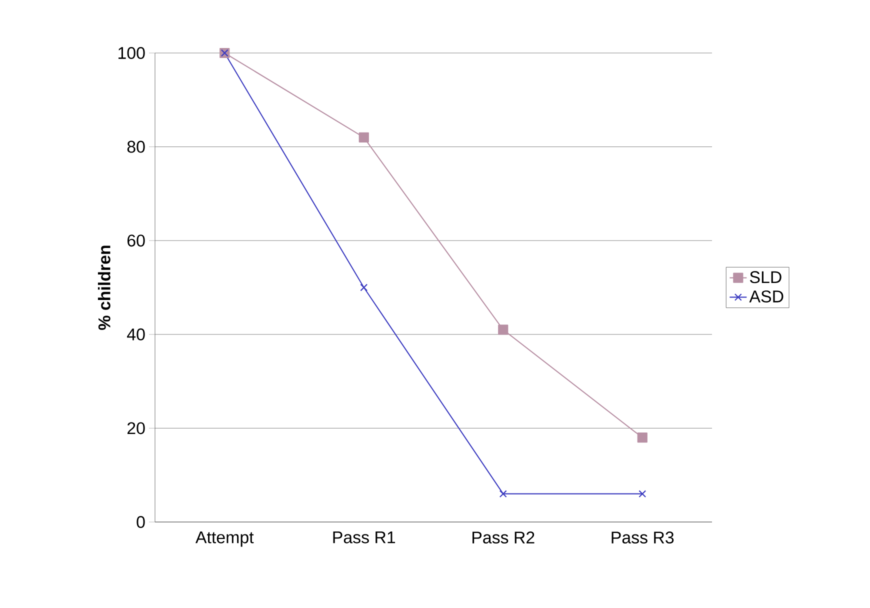 Image resolution: width=870 pixels, height=608 pixels. Describe the element at coordinates (766, 296) in the screenshot. I see `legend-label: ASD` at that location.